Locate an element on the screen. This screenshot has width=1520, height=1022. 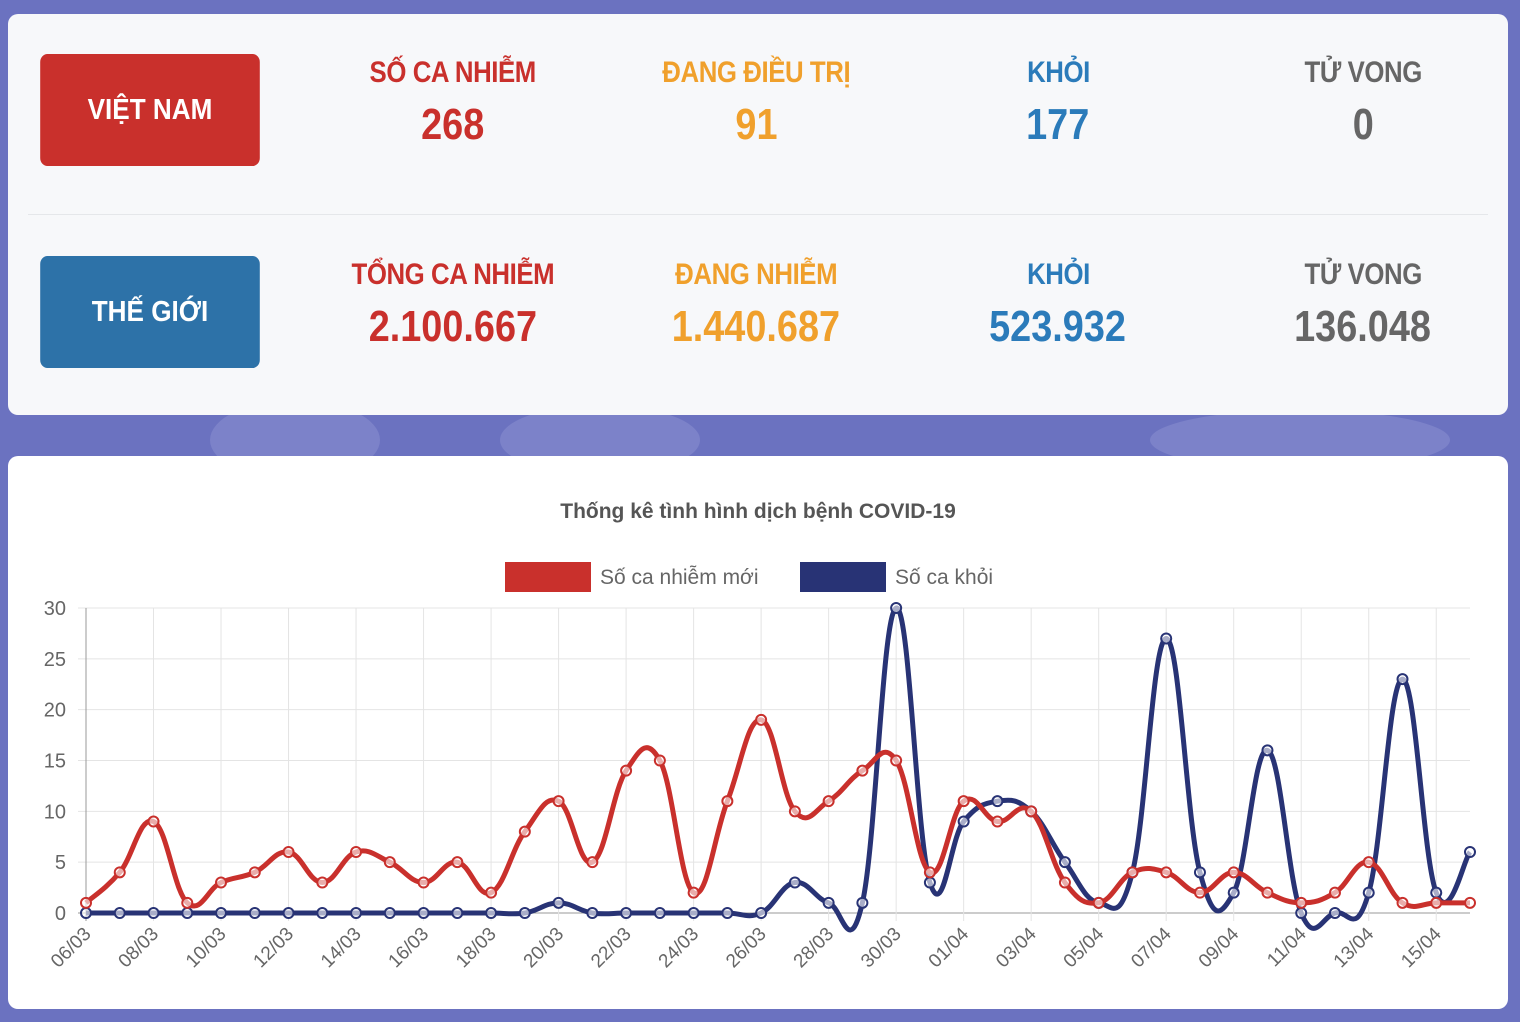
y-tick-label: 20 is located at coordinates (55, 711).